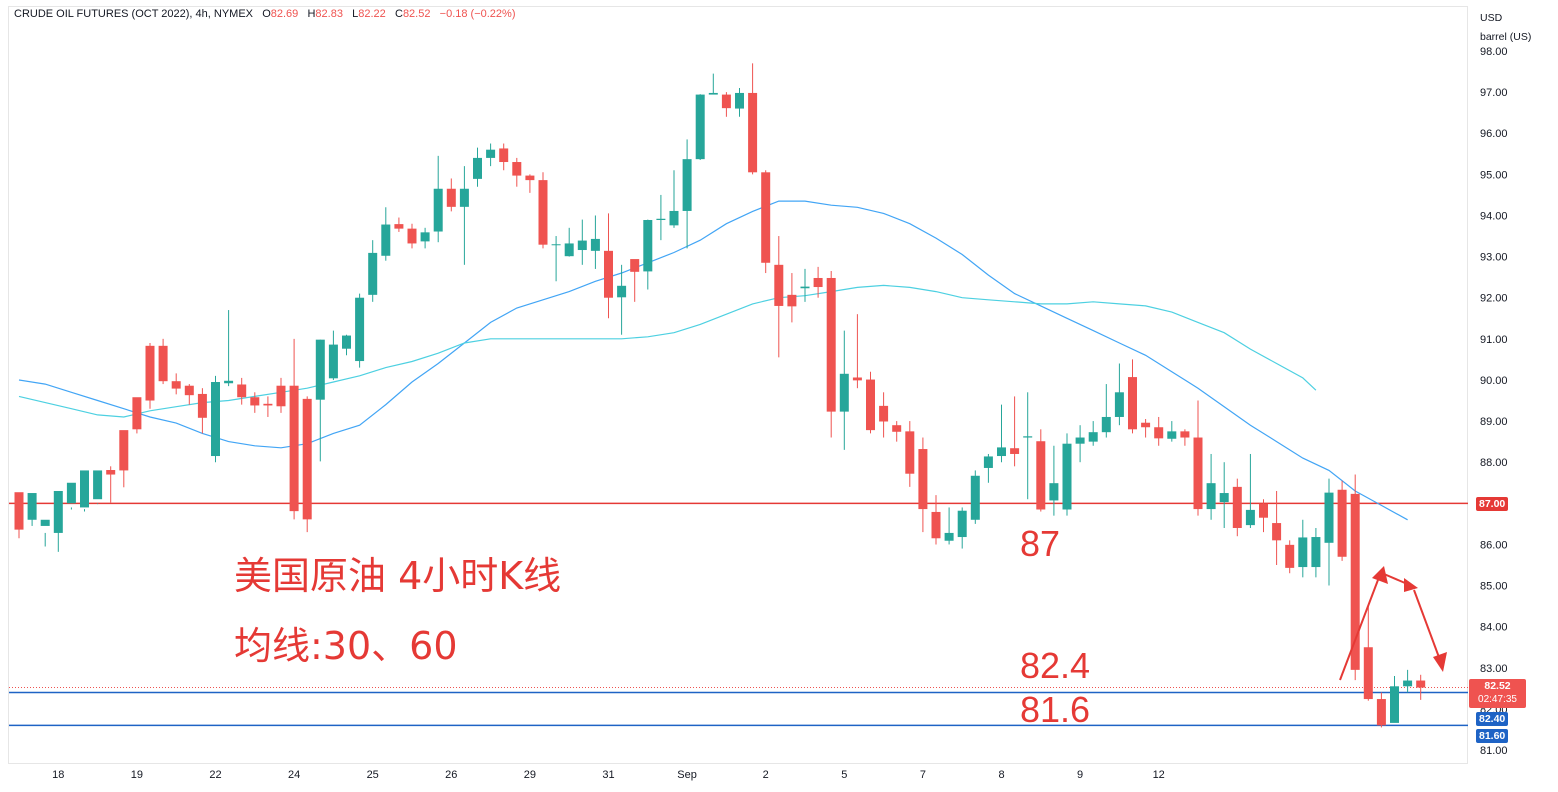  What do you see at coordinates (398, 14) in the screenshot?
I see `close-label: C` at bounding box center [398, 14].